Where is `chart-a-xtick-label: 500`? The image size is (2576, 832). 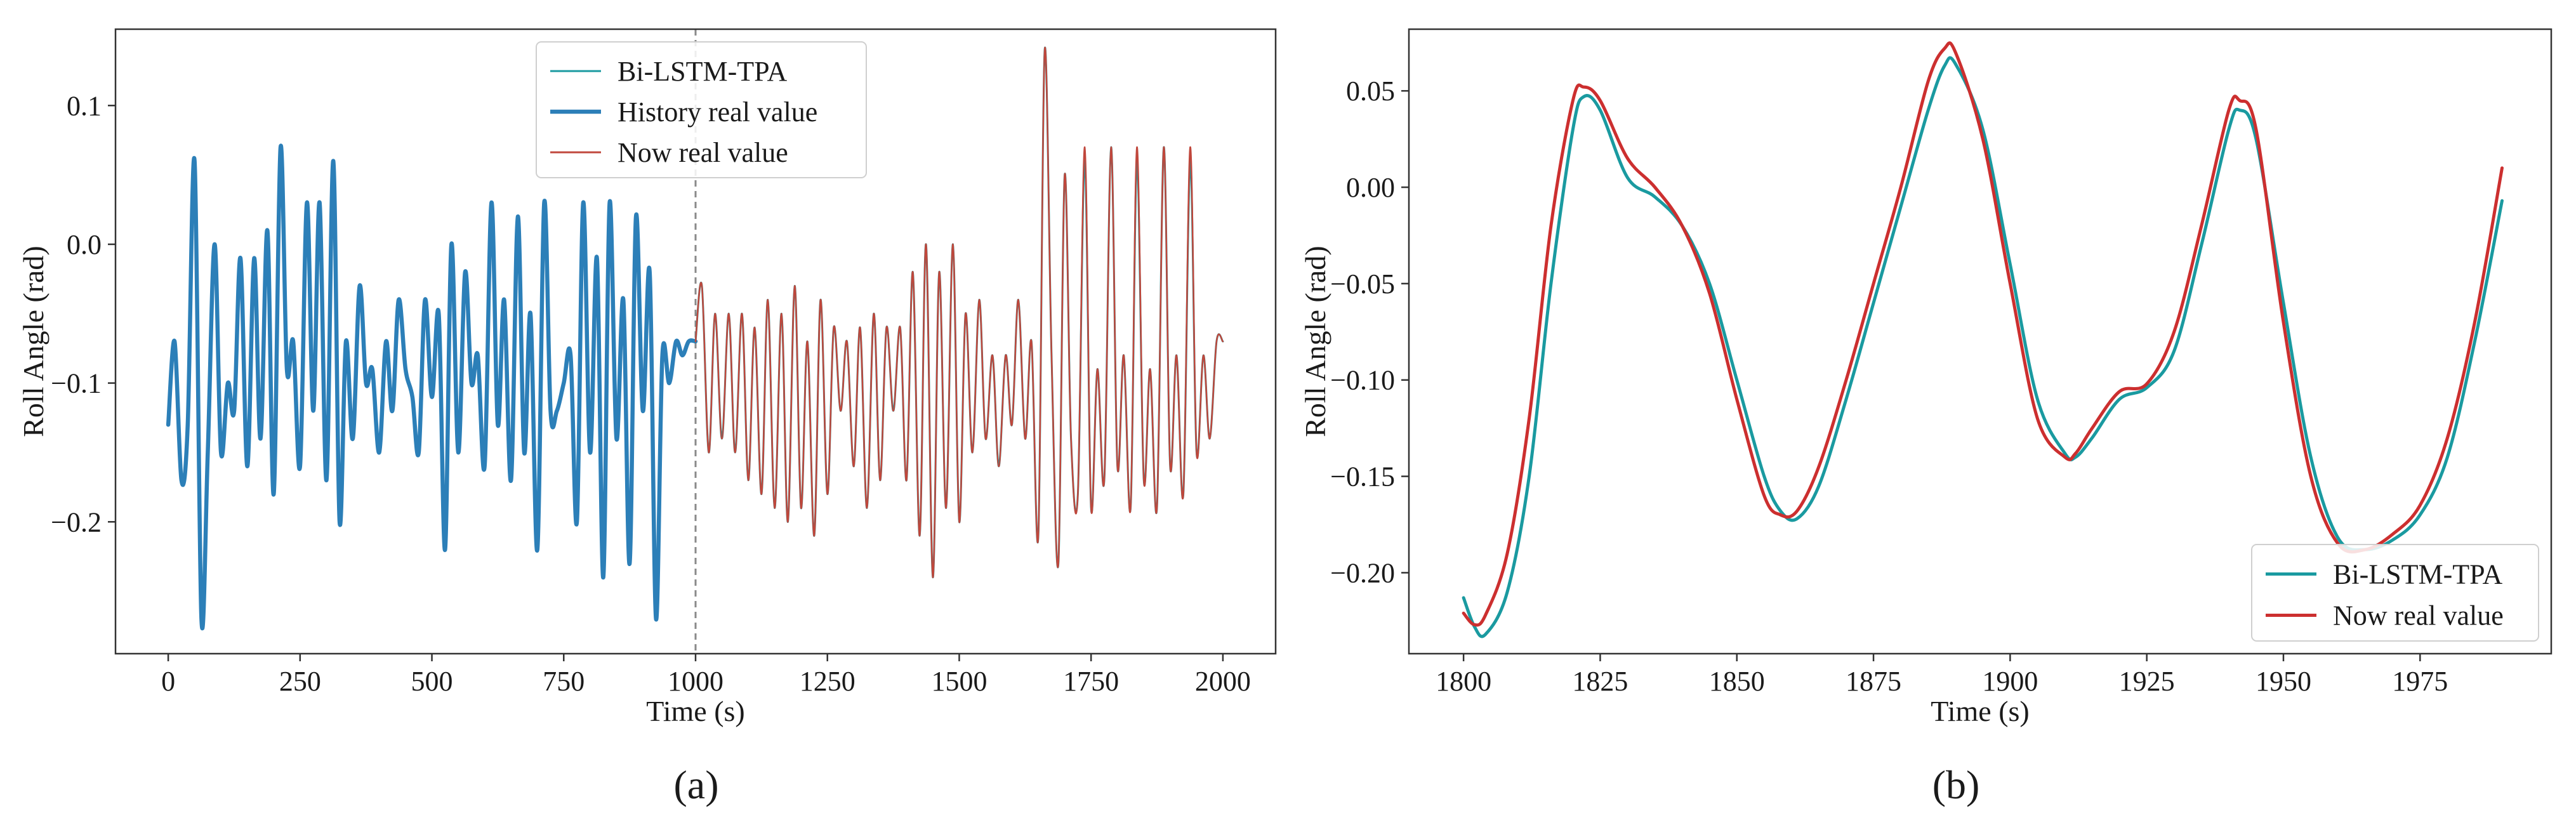 chart-a-xtick-label: 500 is located at coordinates (432, 681).